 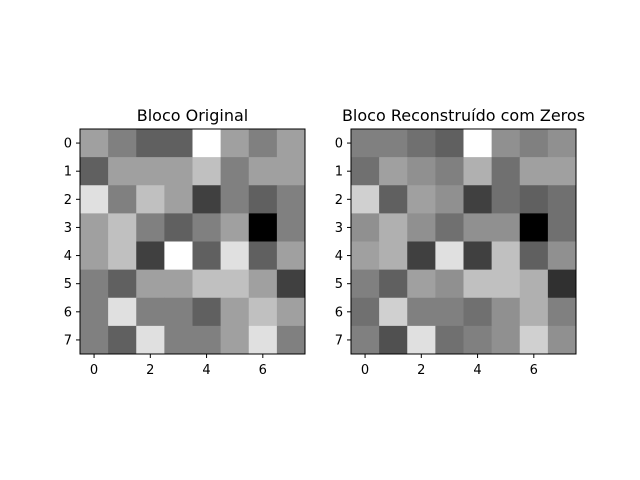 I want to click on y-tick-label: 0, so click(x=68, y=144).